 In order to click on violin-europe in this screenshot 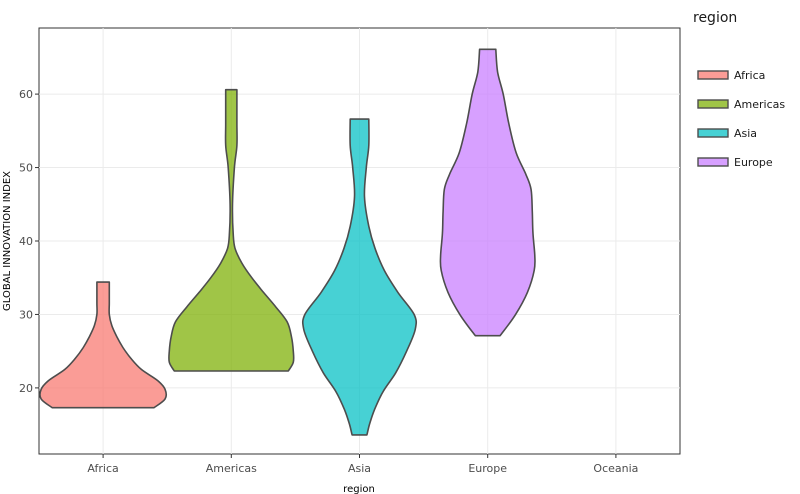, I will do `click(487, 192)`.